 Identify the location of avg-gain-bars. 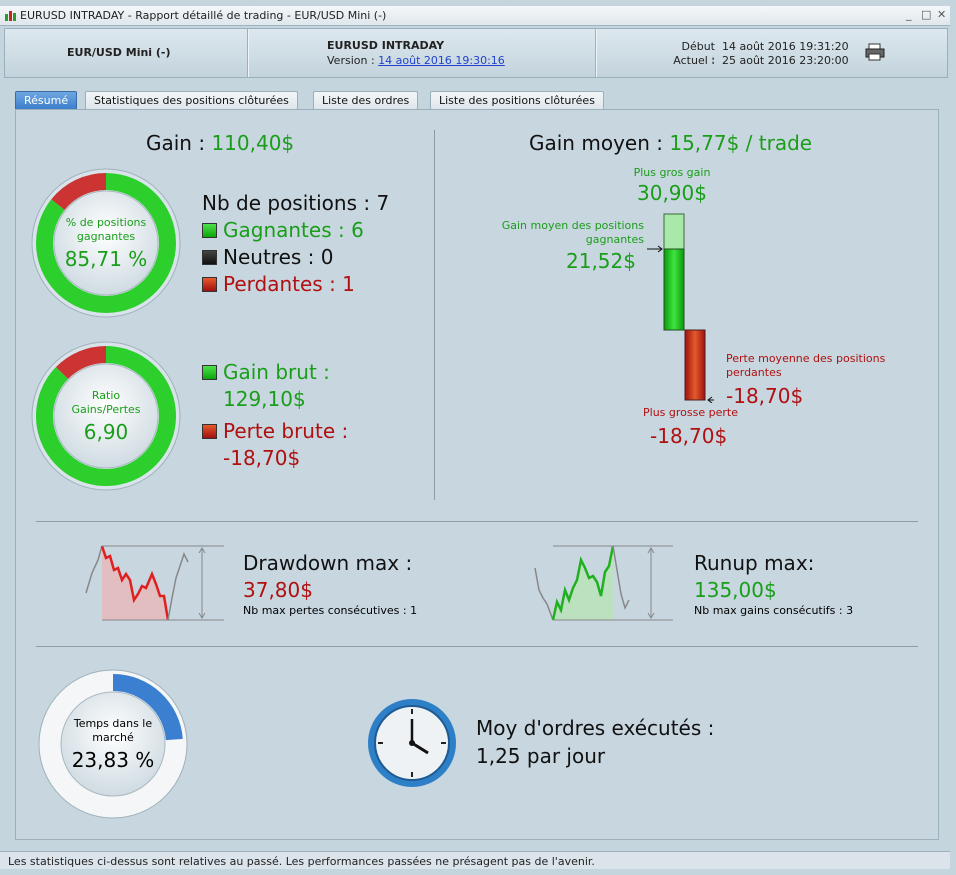
(680, 308).